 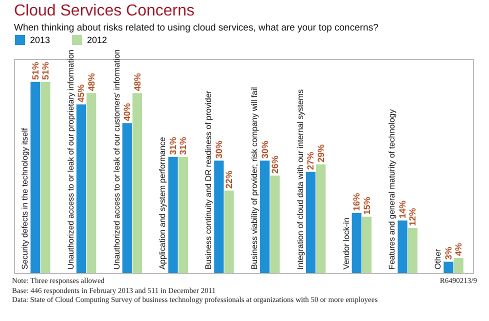 I want to click on data-label: 26%, so click(x=275, y=165).